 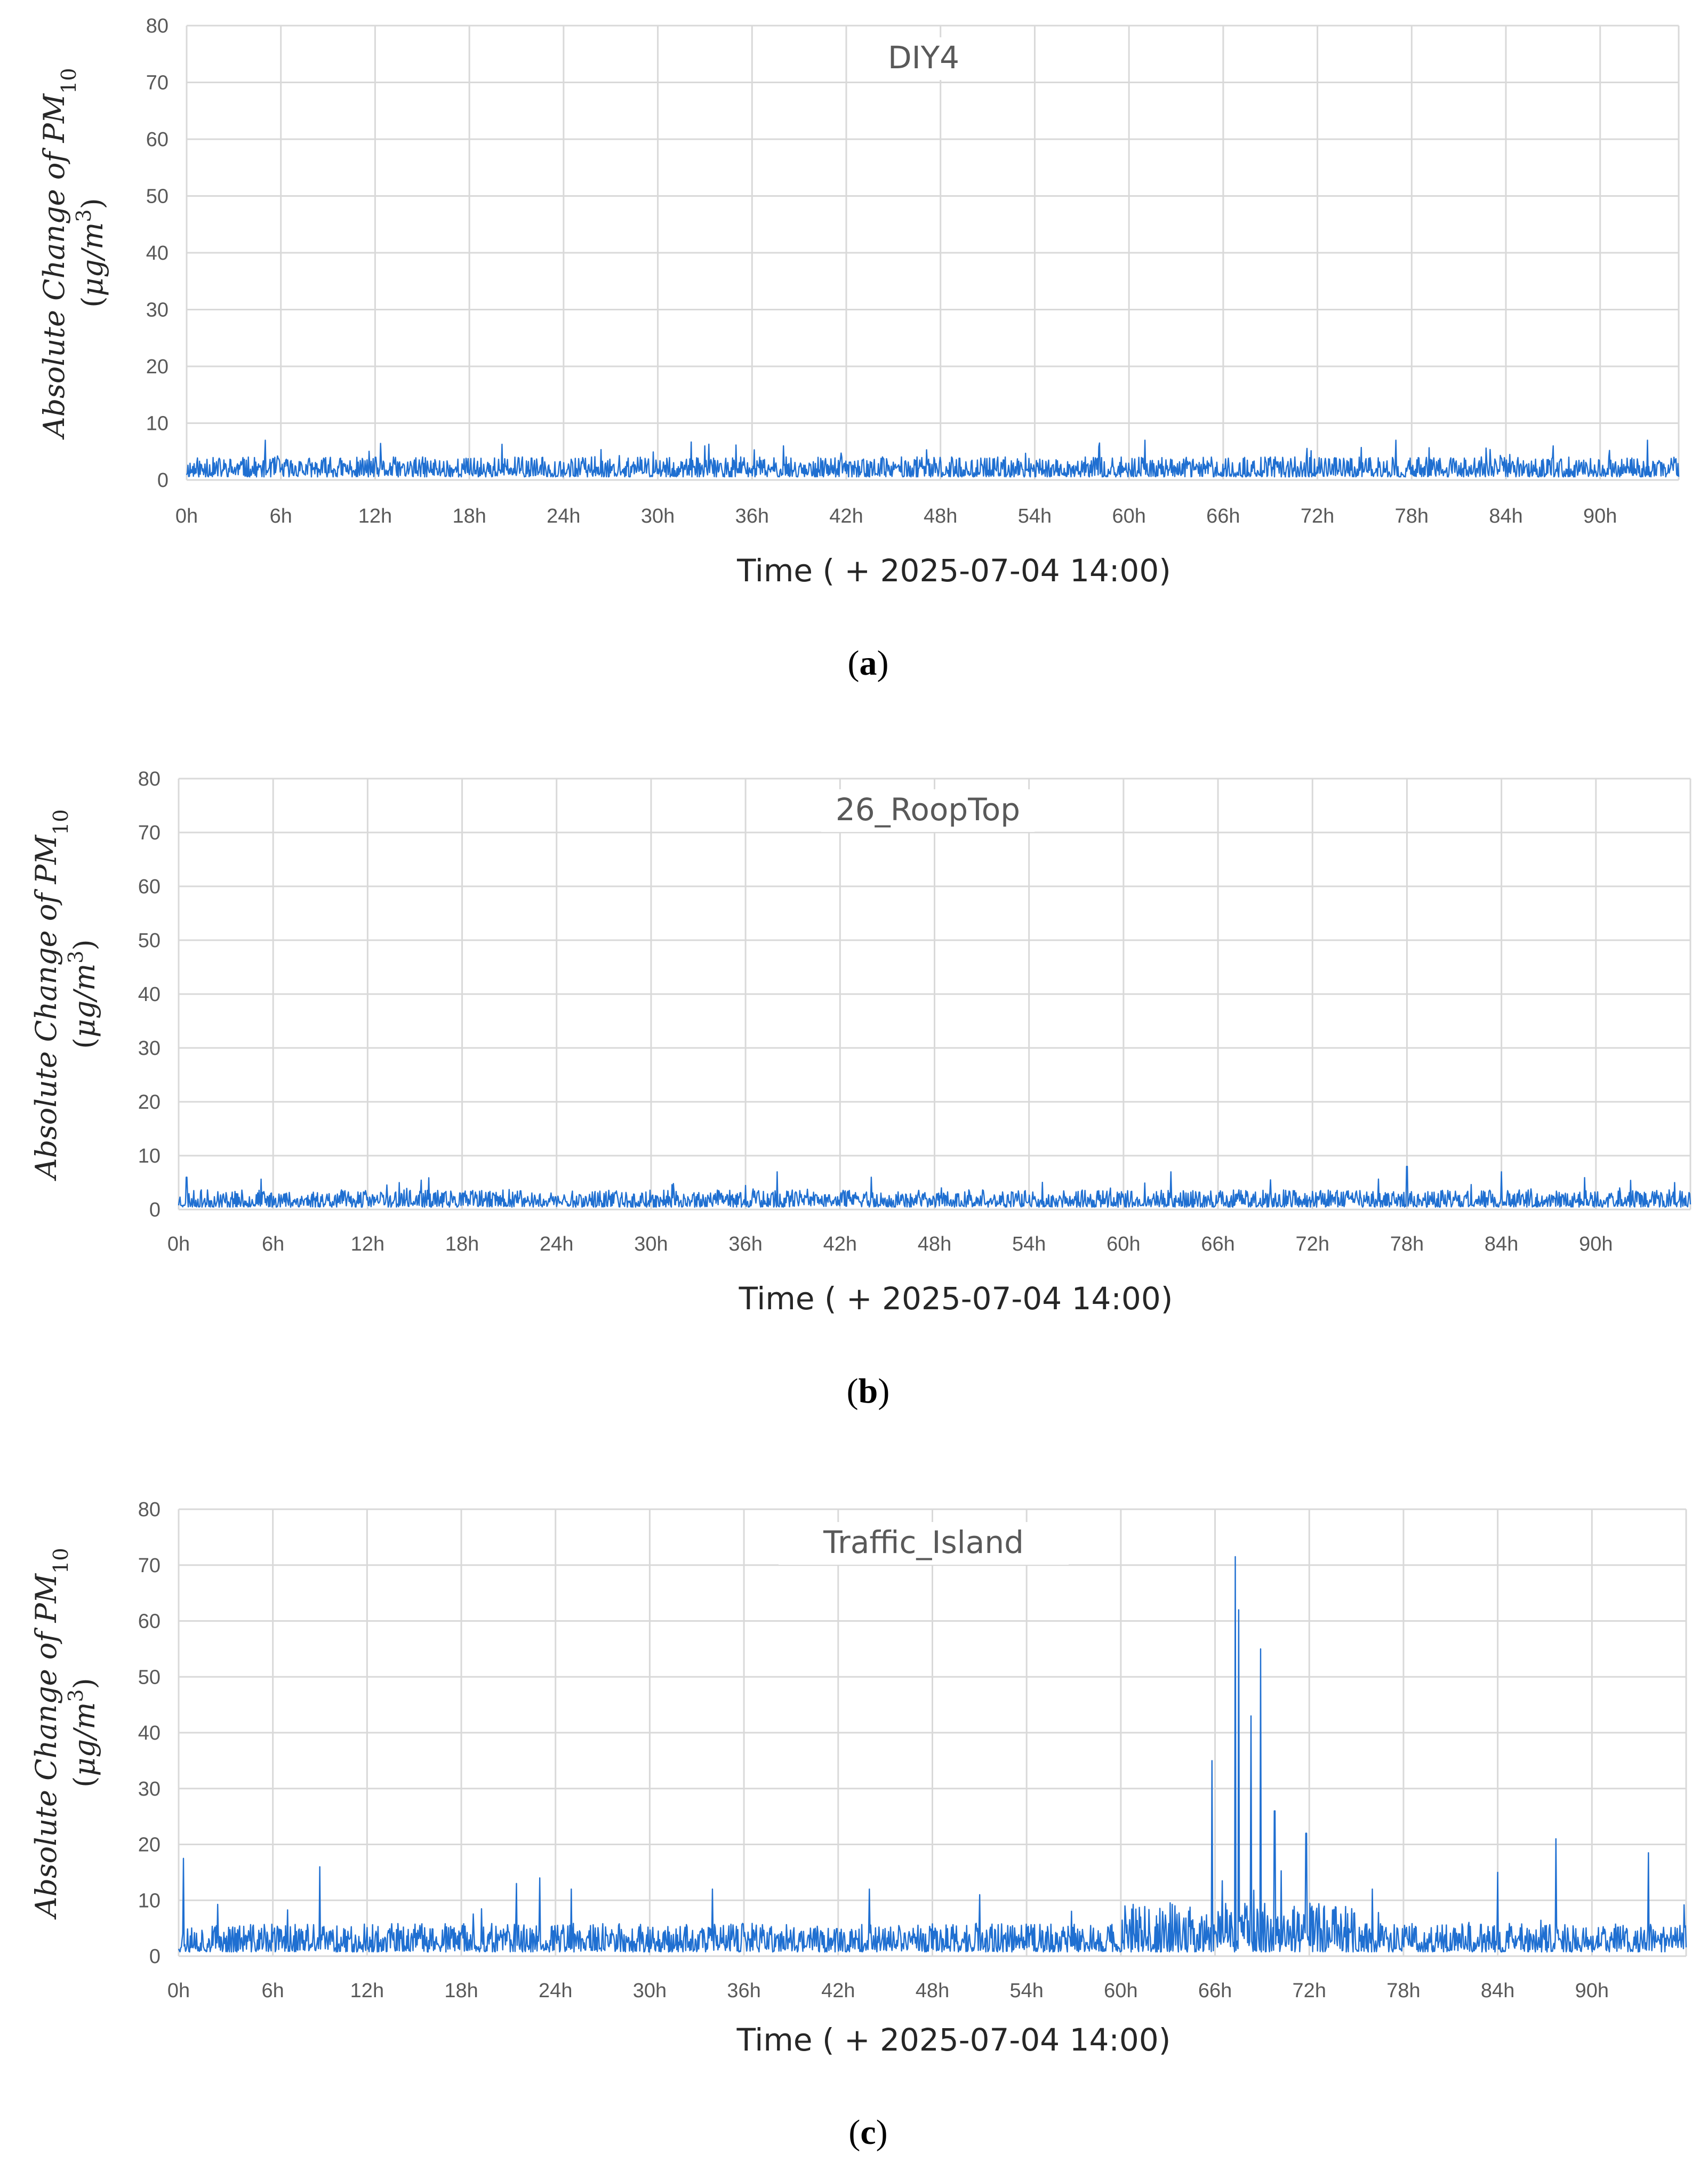 I want to click on panel-b-y-tick-50: 50, so click(x=150, y=941).